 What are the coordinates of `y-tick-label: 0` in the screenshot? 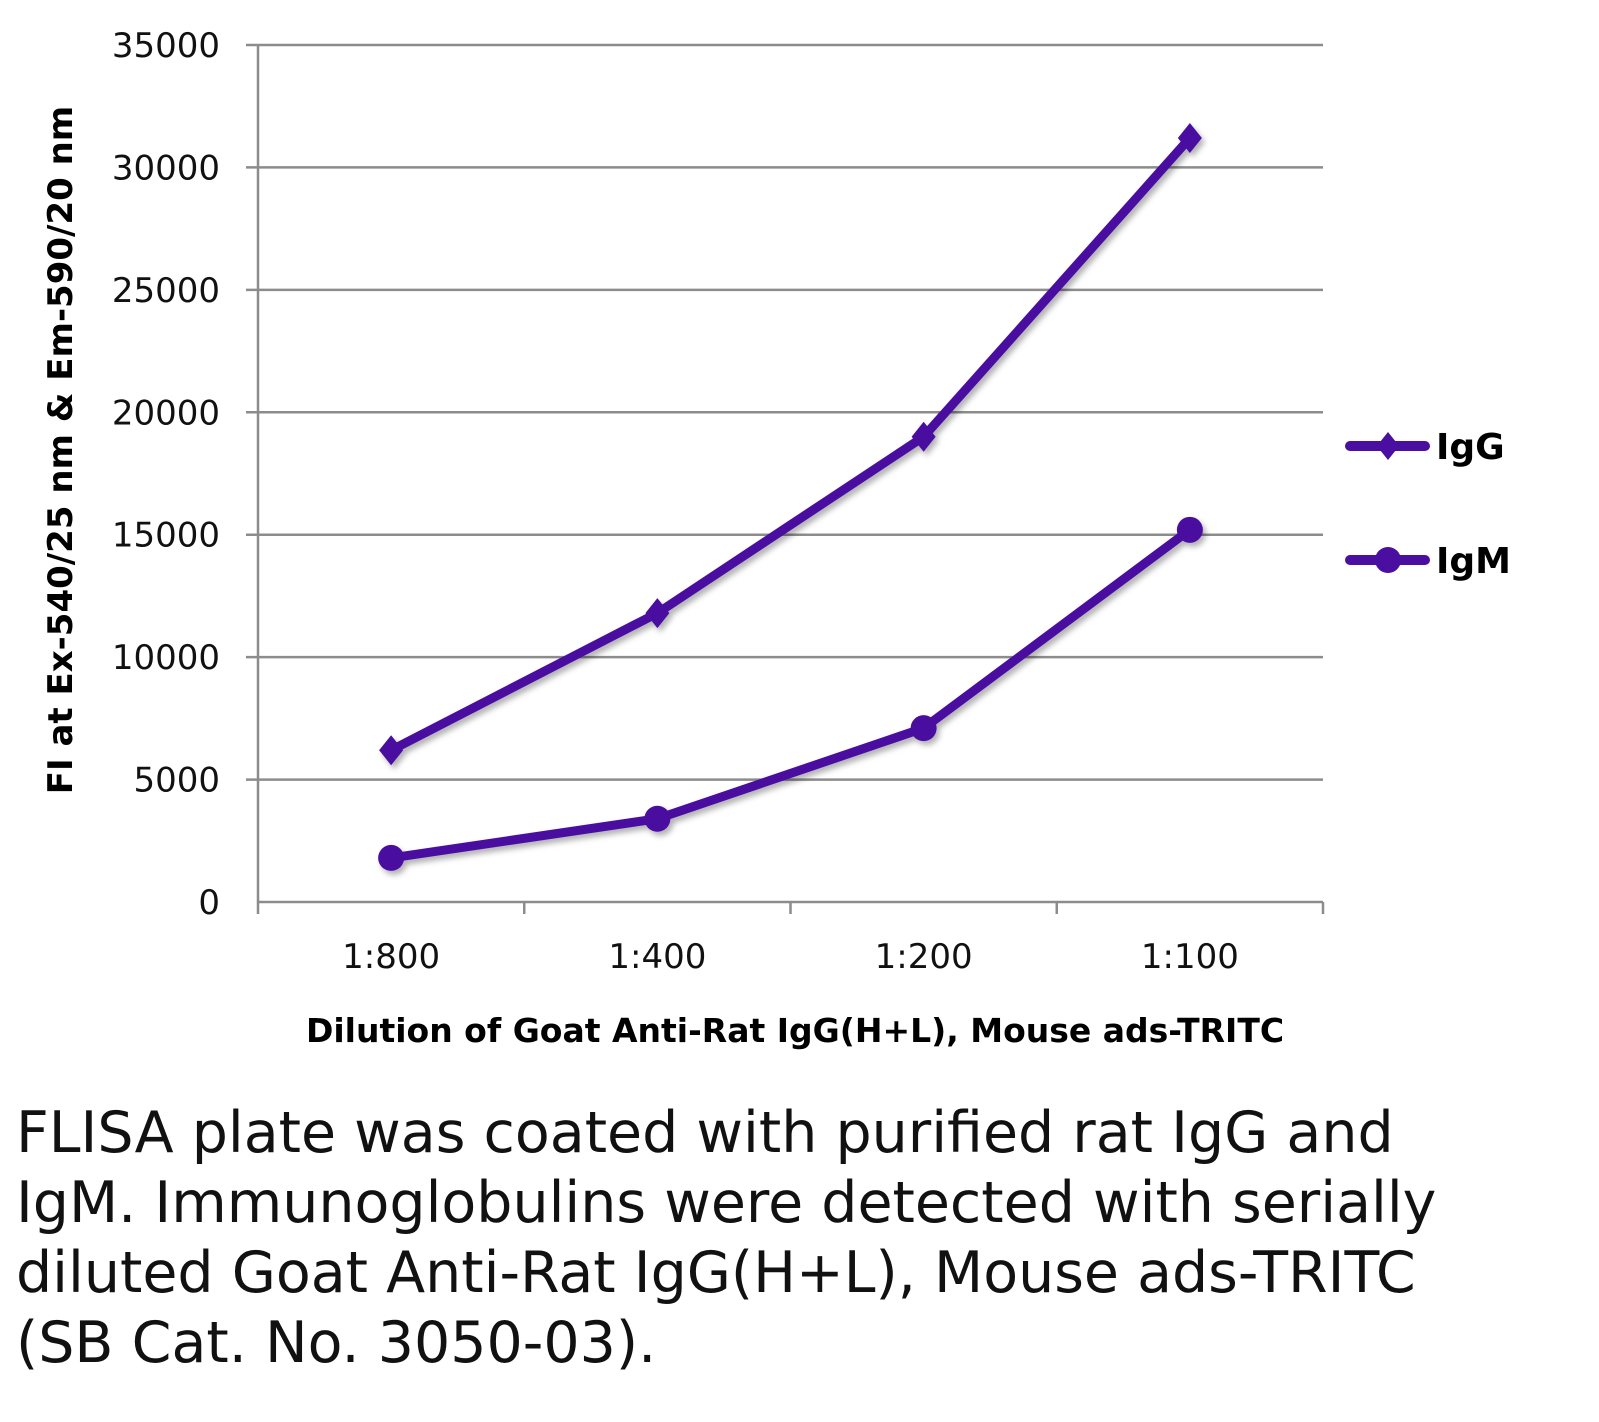 It's located at (209, 903).